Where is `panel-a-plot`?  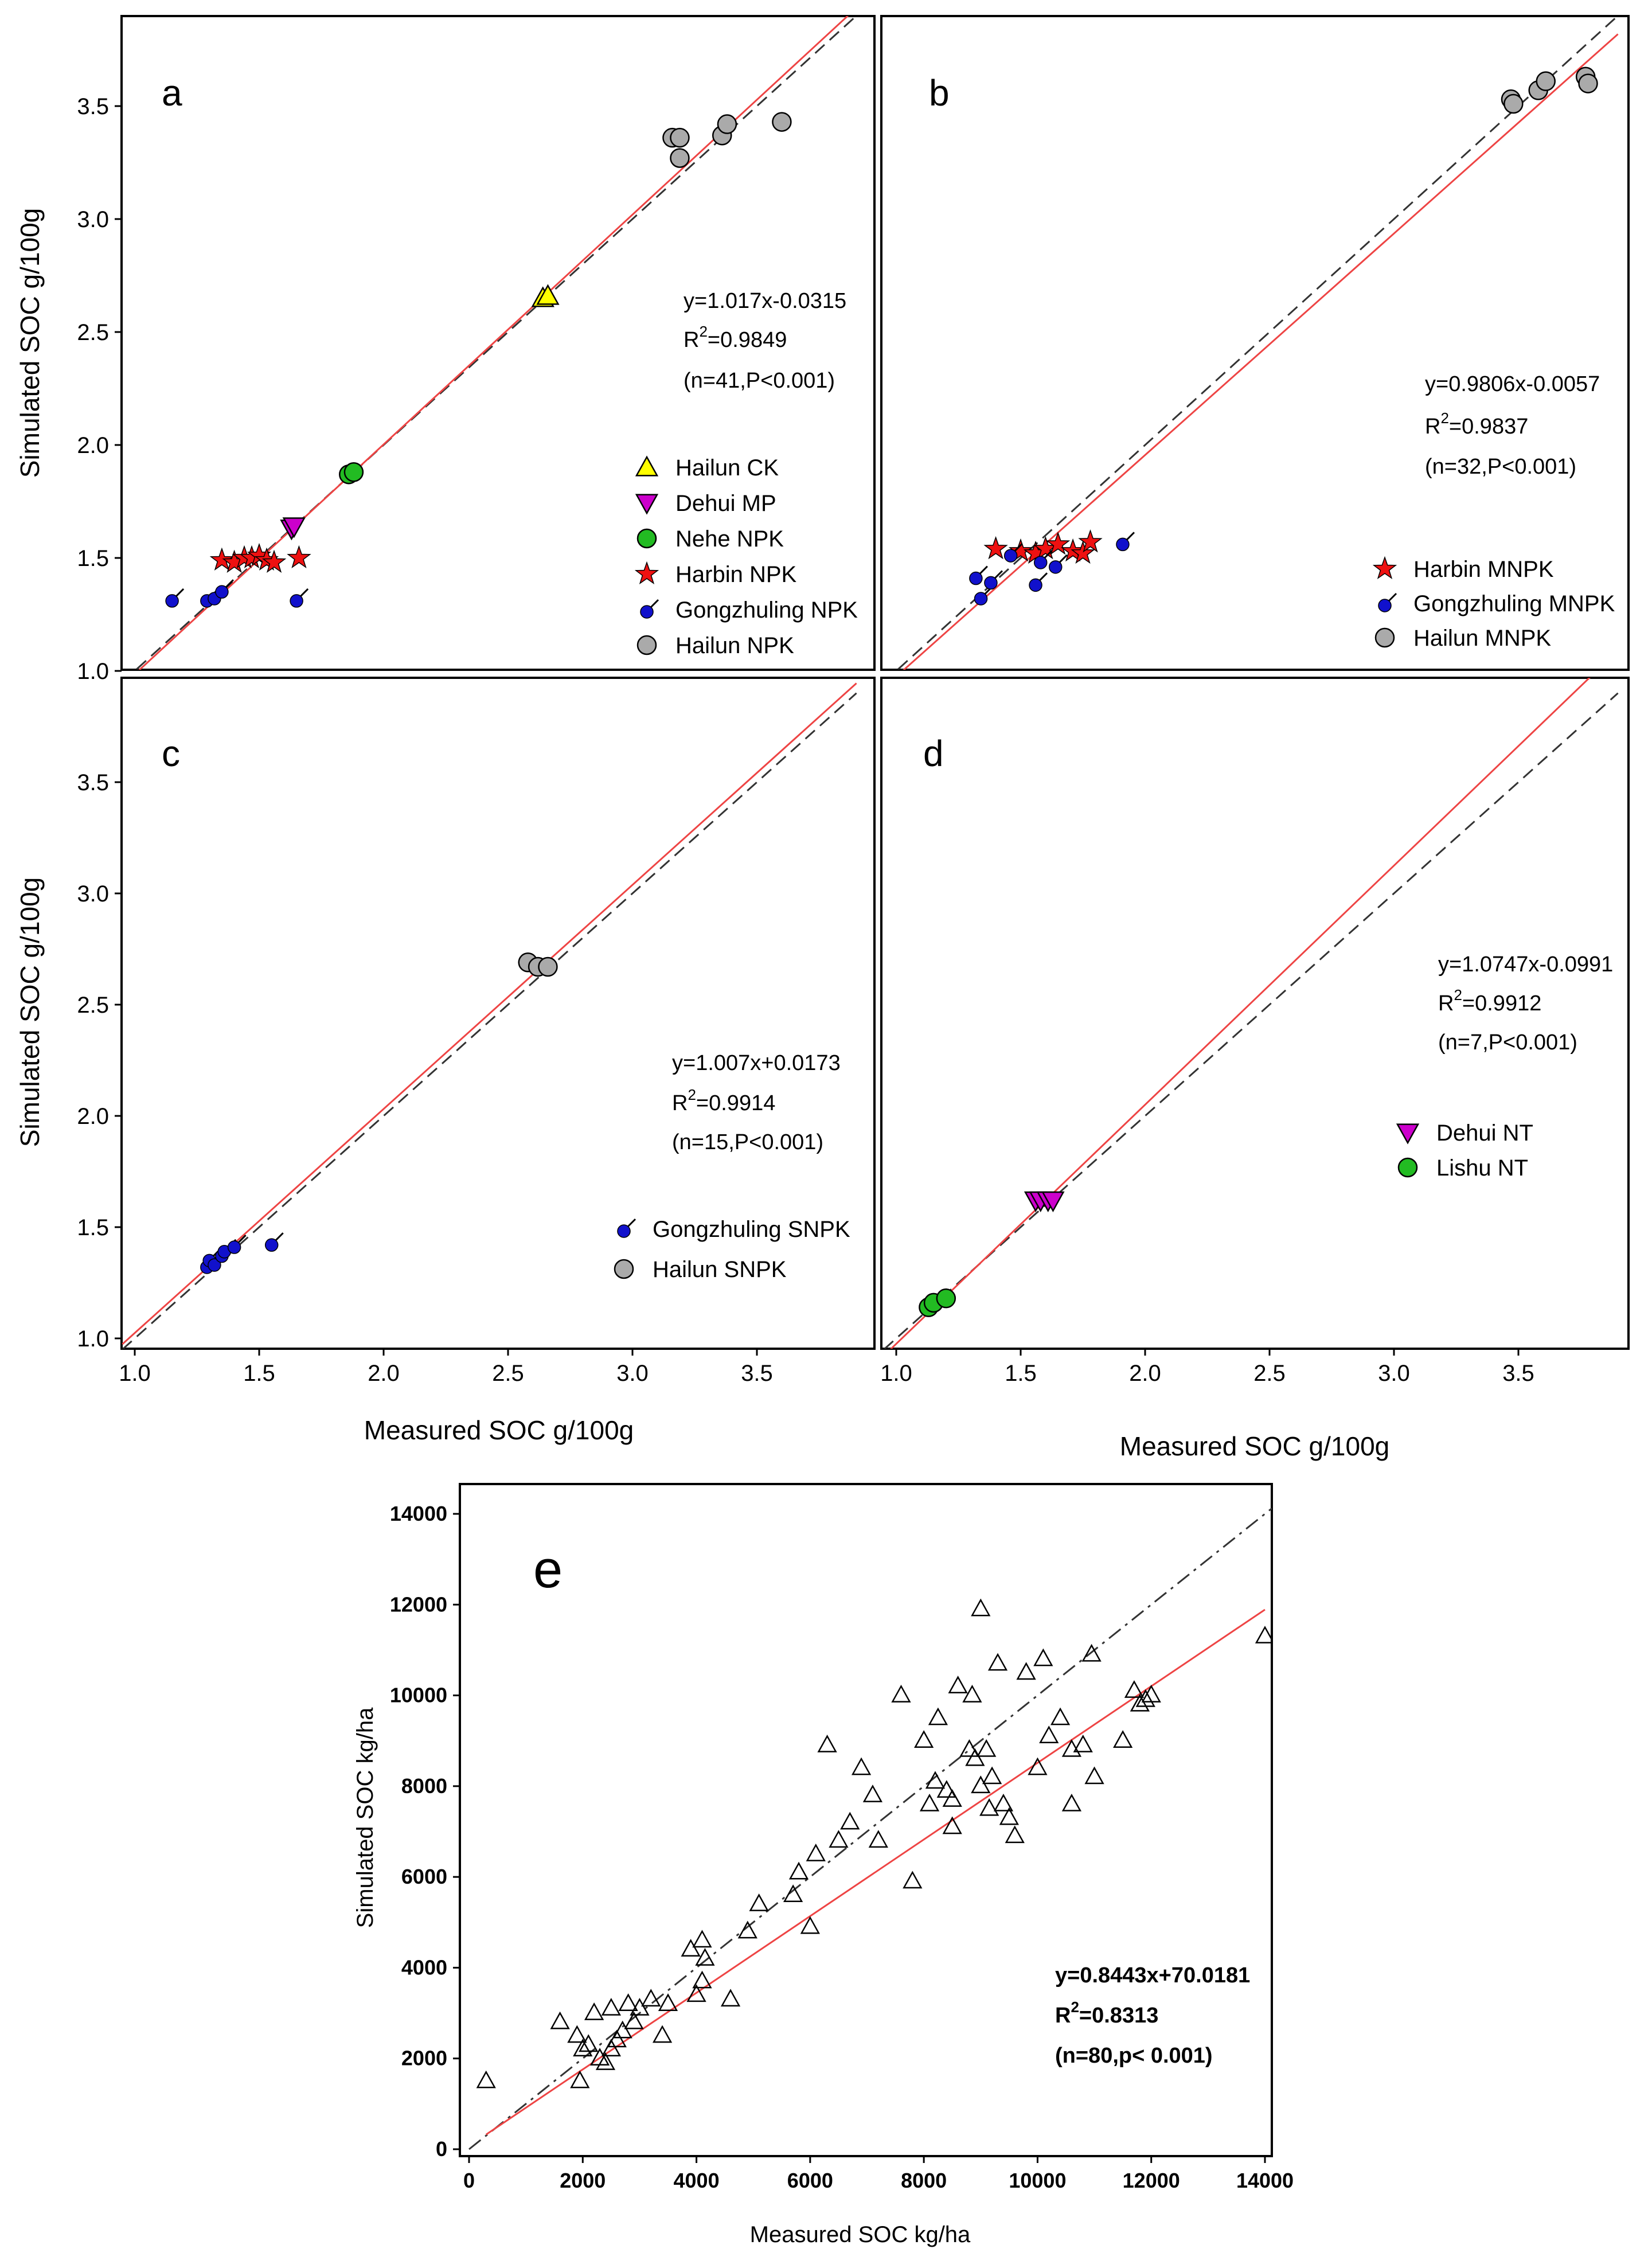
panel-a-plot is located at coordinates (496, 343).